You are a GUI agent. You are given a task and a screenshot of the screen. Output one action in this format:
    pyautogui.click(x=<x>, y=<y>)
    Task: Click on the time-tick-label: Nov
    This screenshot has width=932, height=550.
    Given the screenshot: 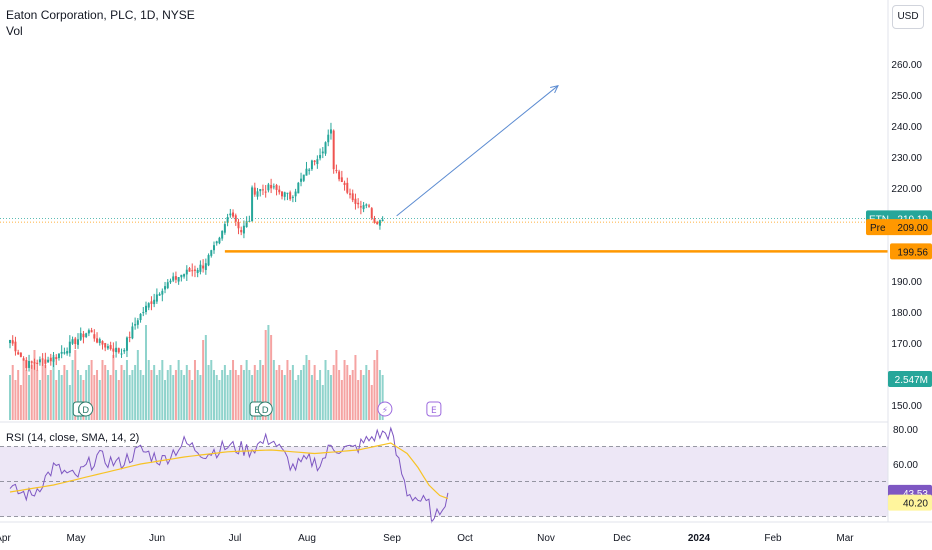 What is the action you would take?
    pyautogui.click(x=546, y=538)
    